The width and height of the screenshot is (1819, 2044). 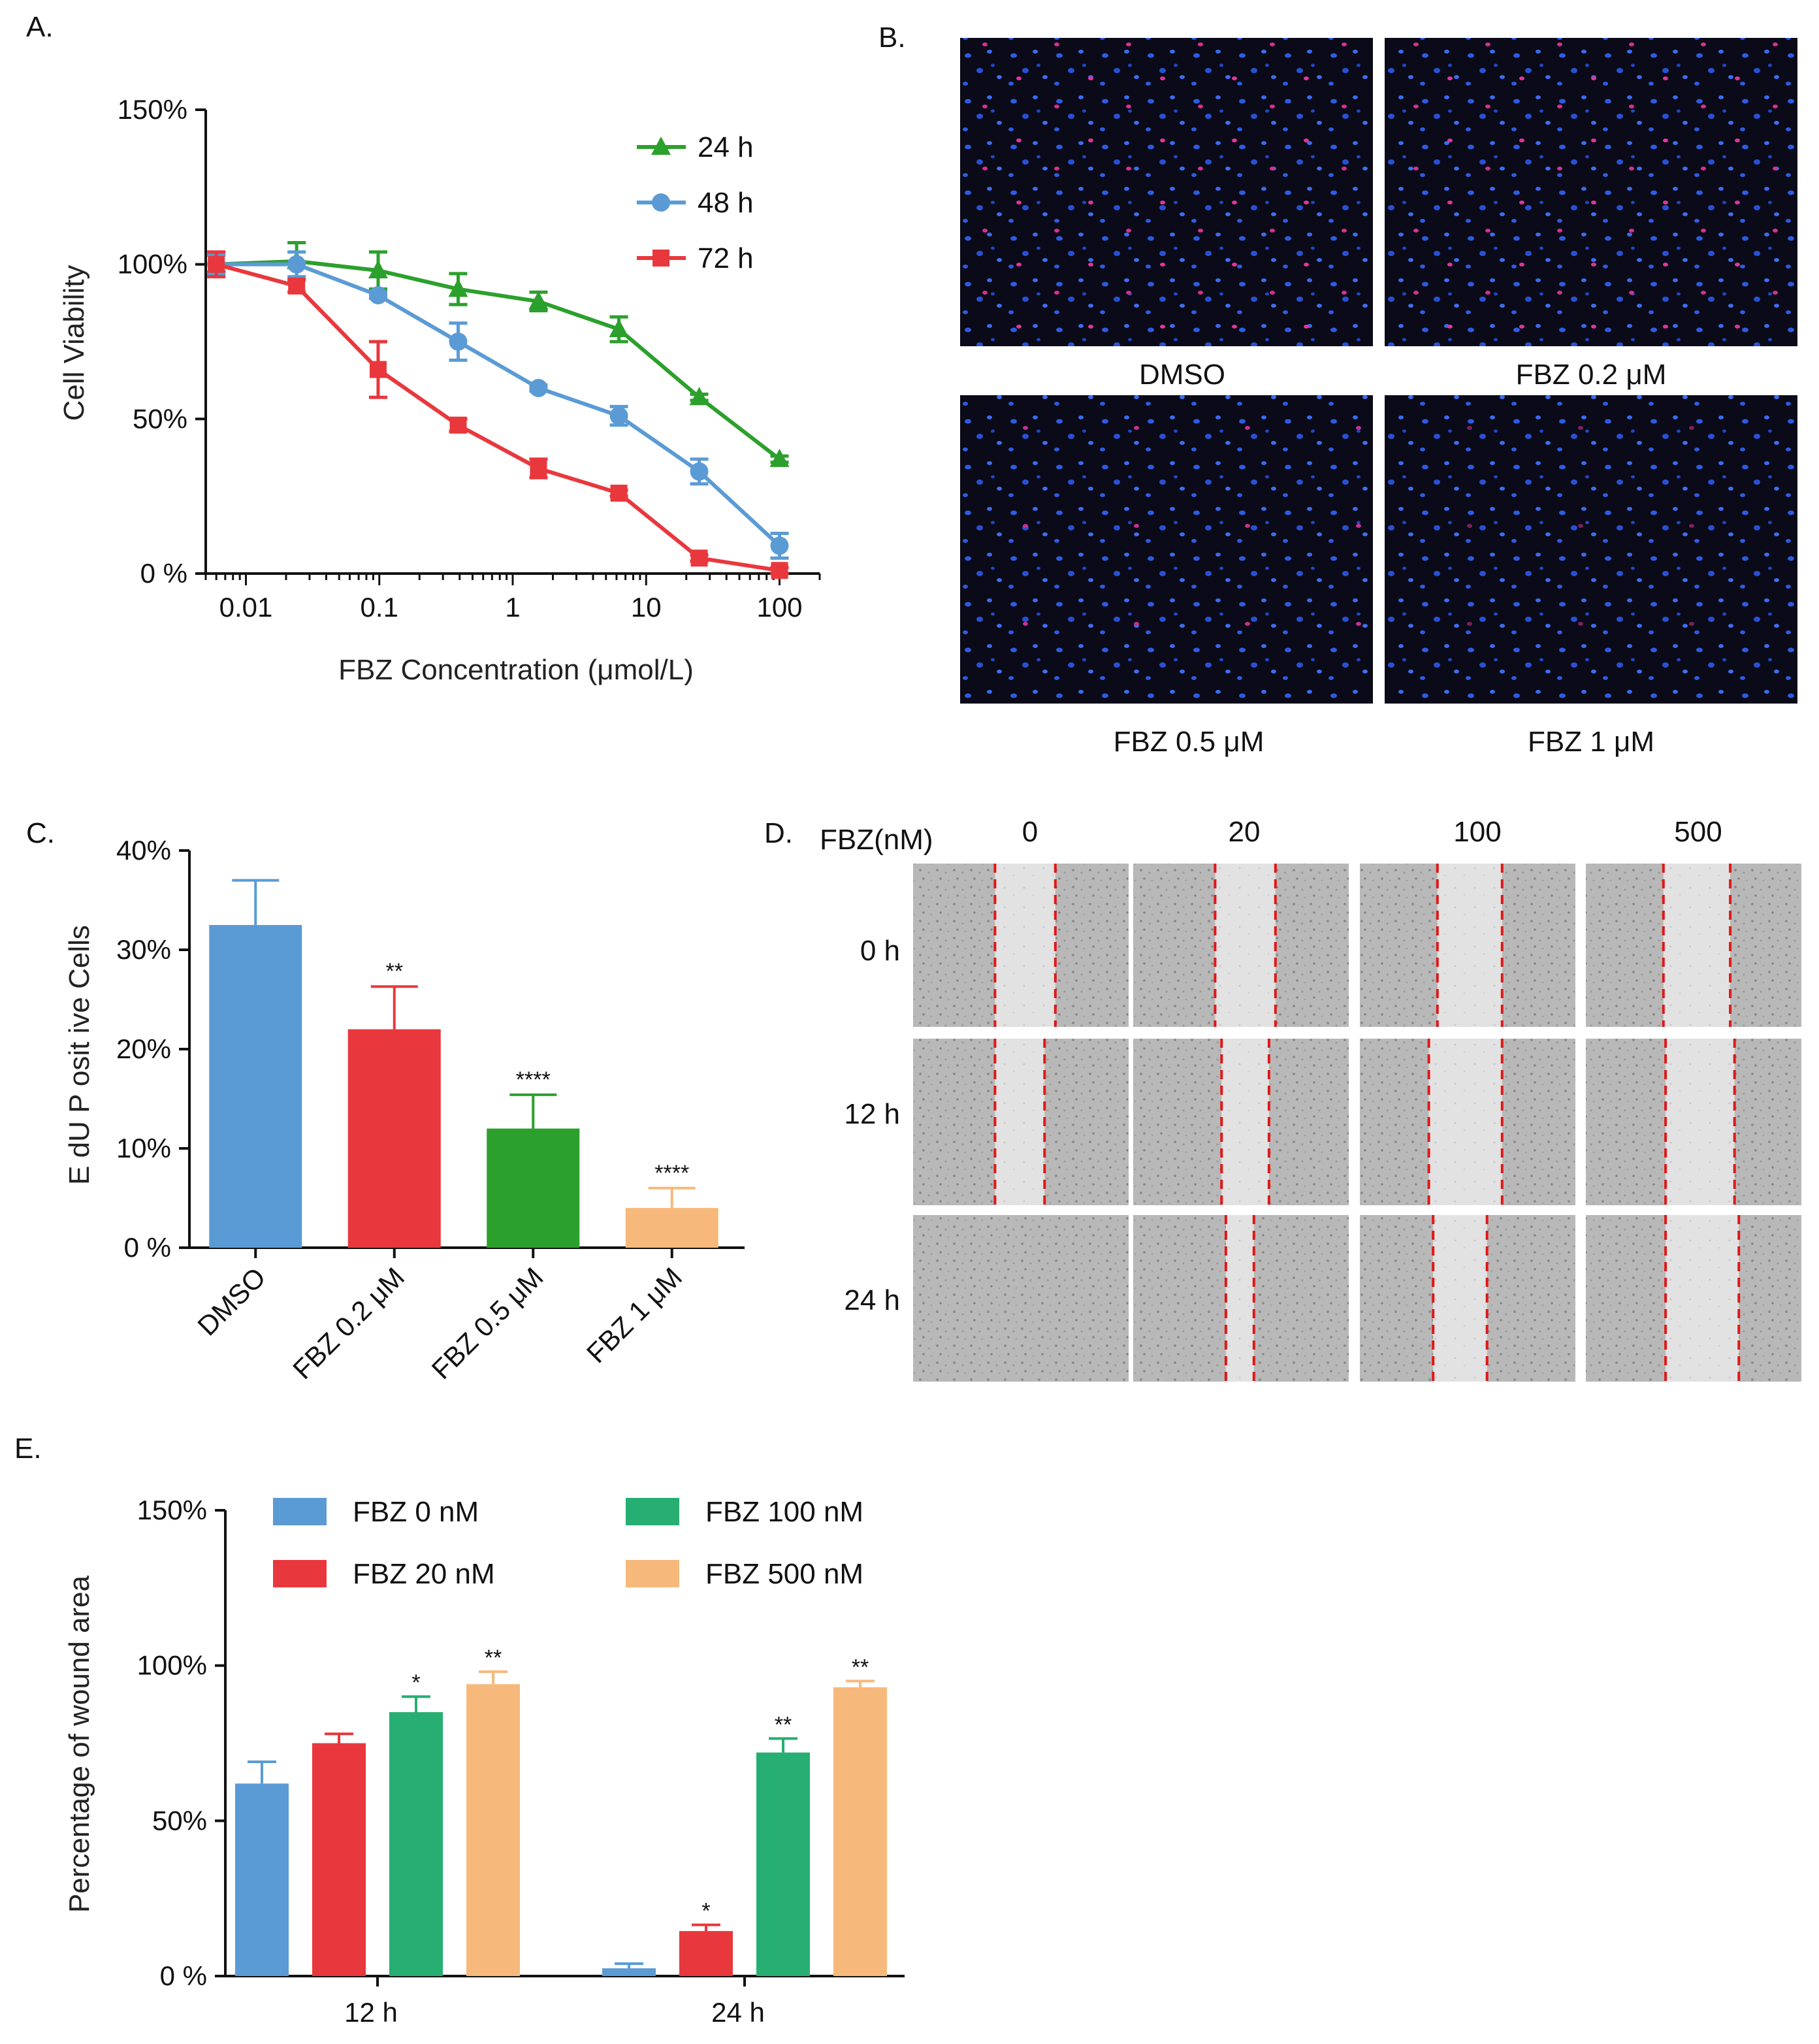 I want to click on x-tick-label-c: FBZ 0.2 μM, so click(x=349, y=1323).